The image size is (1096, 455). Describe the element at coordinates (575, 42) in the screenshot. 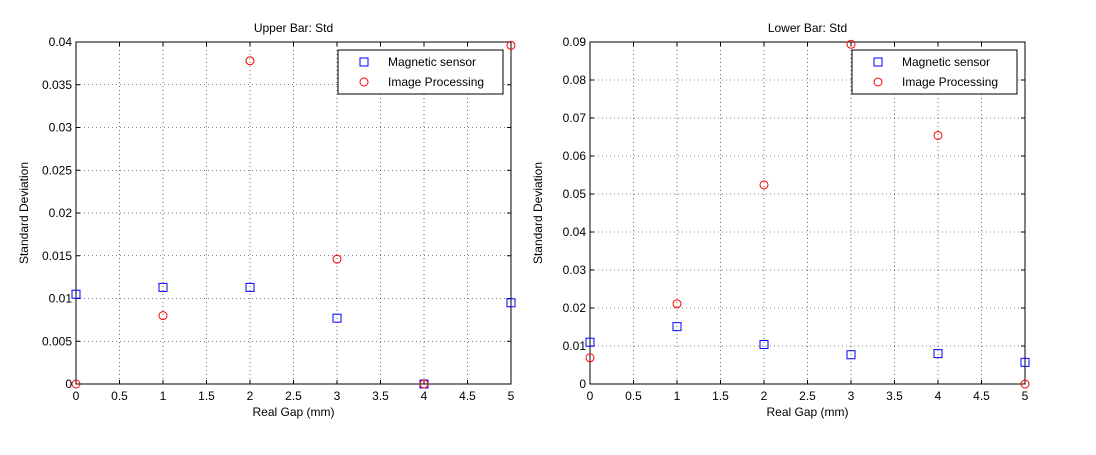

I see `y-tick-label: 0.09` at that location.